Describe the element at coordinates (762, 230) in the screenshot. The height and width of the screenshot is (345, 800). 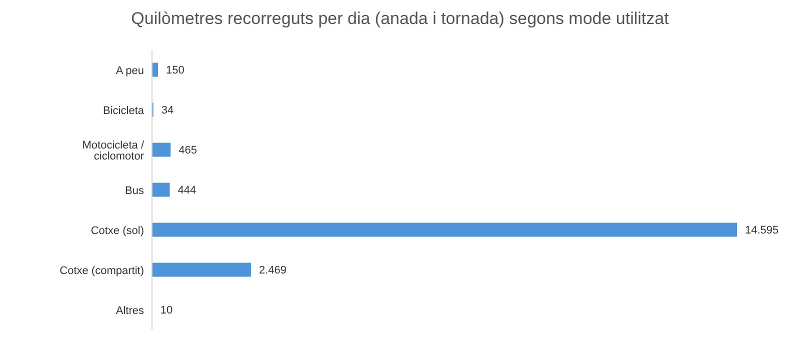
I see `data-label: 14.595` at that location.